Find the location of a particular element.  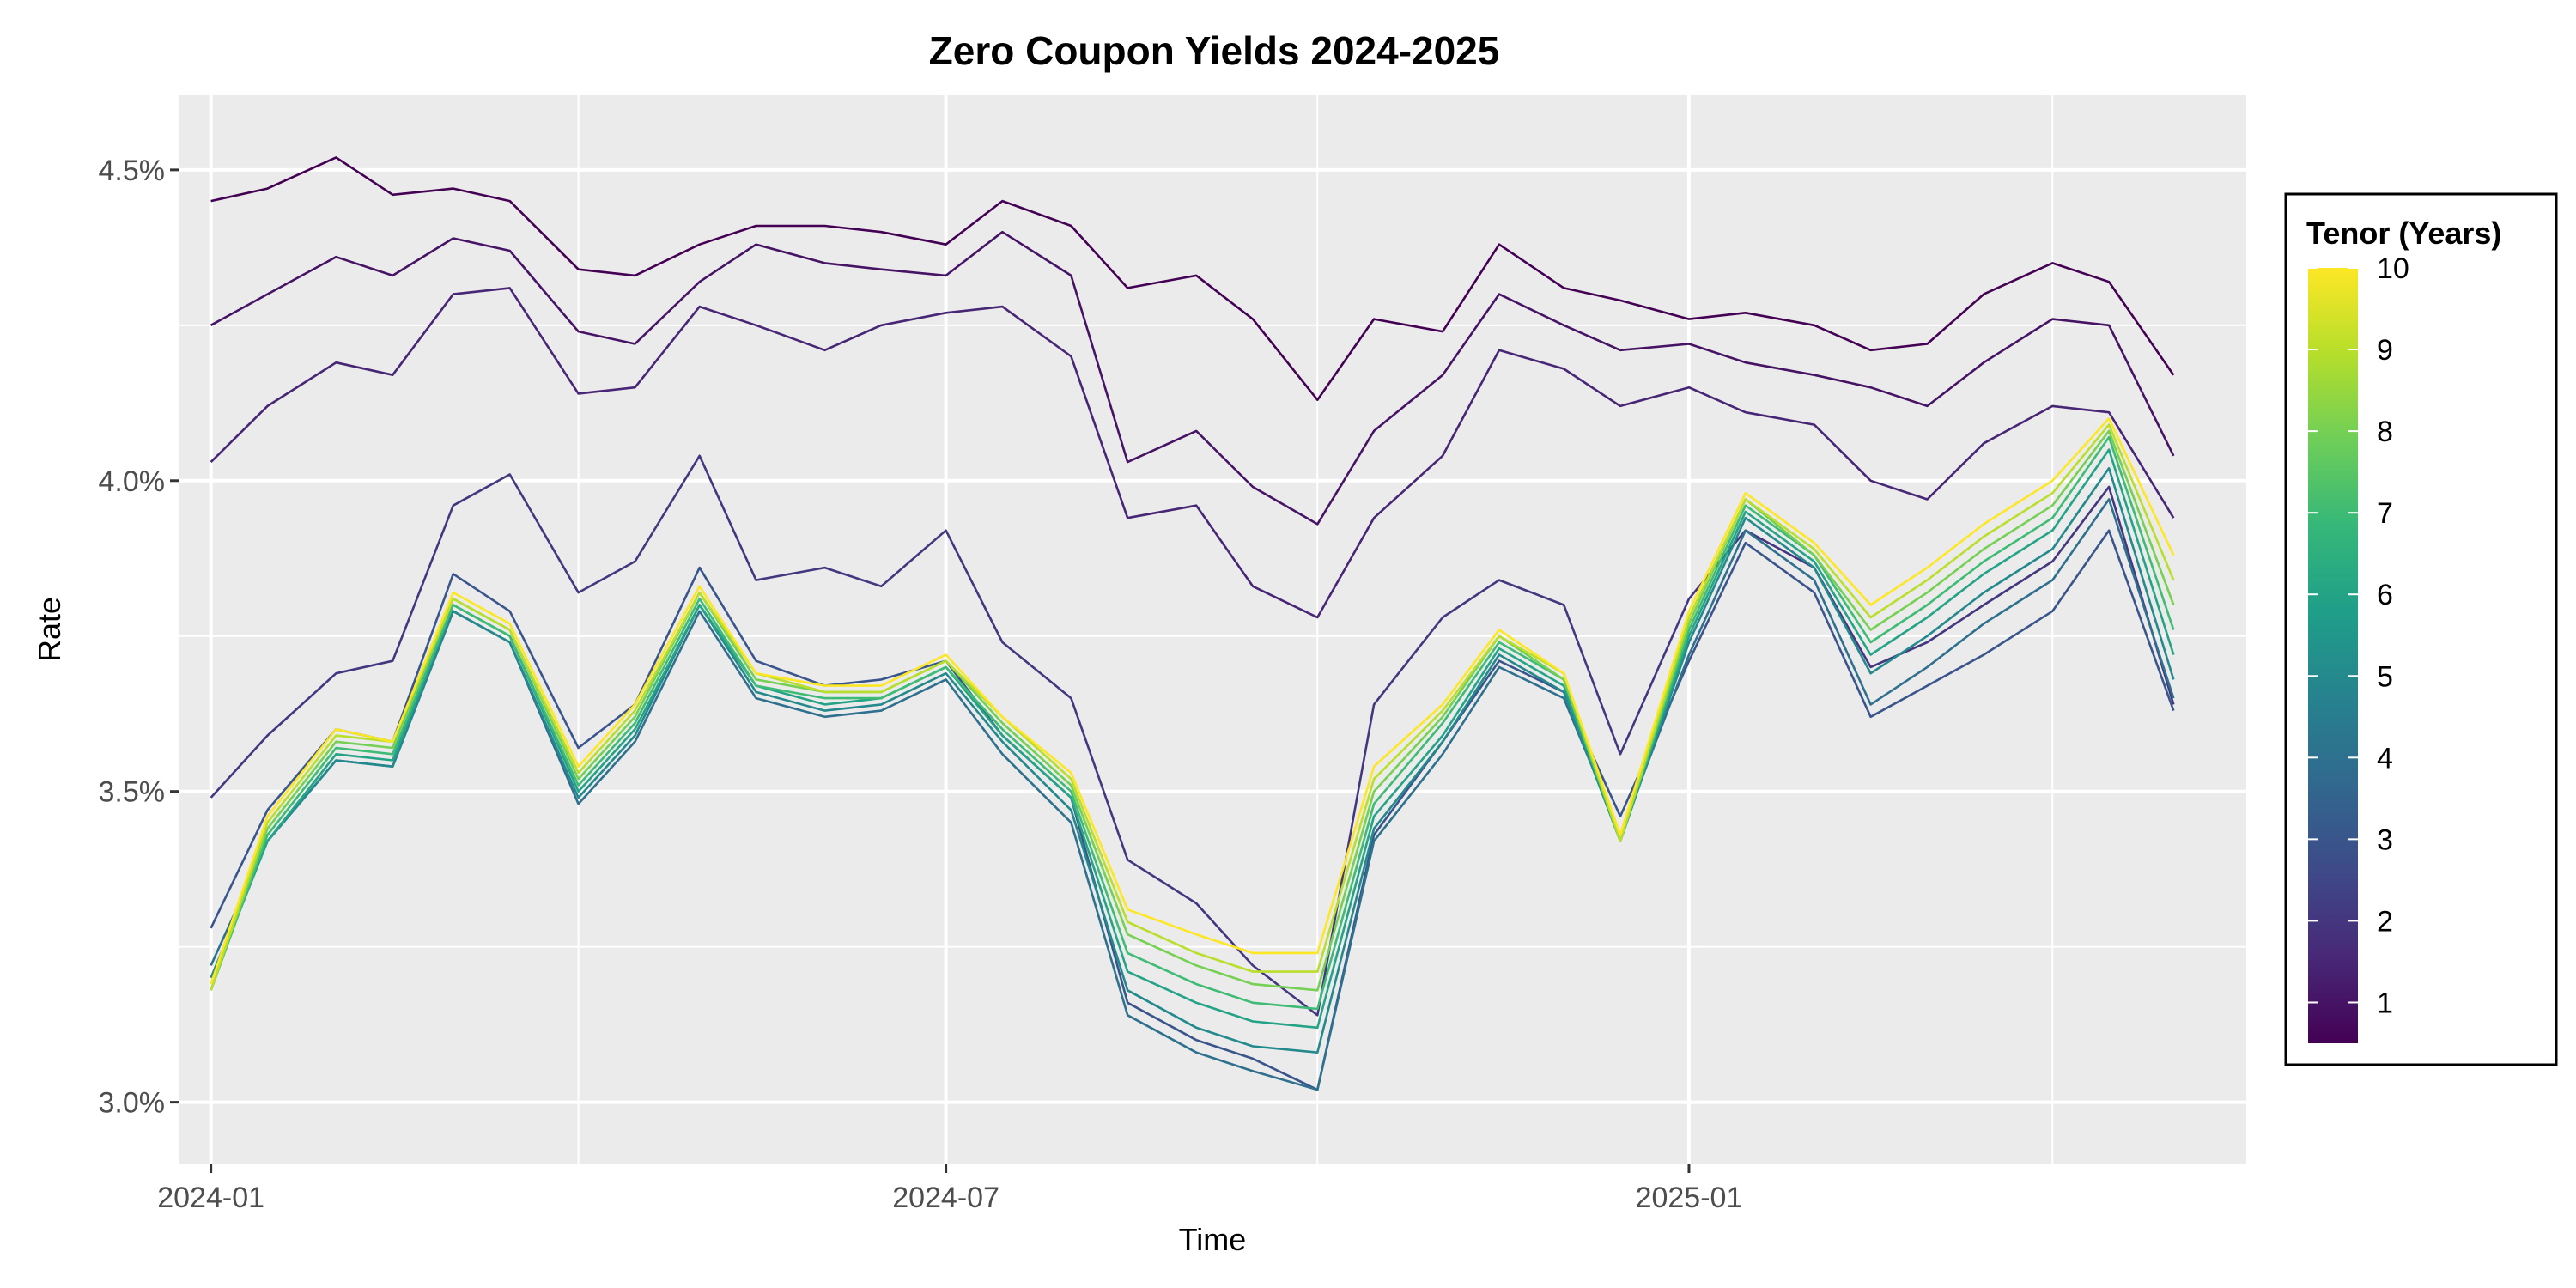

legend-tick-label: 2 is located at coordinates (2385, 921).